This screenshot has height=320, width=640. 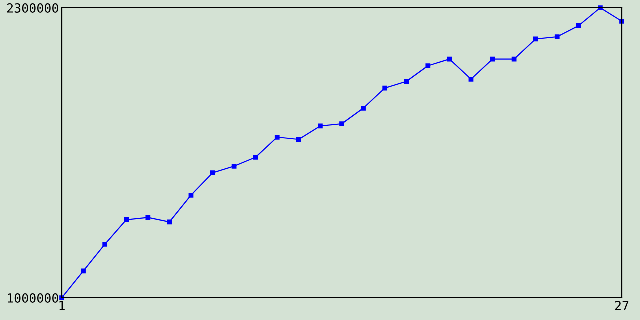 What do you see at coordinates (622, 305) in the screenshot?
I see `x-tick-label: 27` at bounding box center [622, 305].